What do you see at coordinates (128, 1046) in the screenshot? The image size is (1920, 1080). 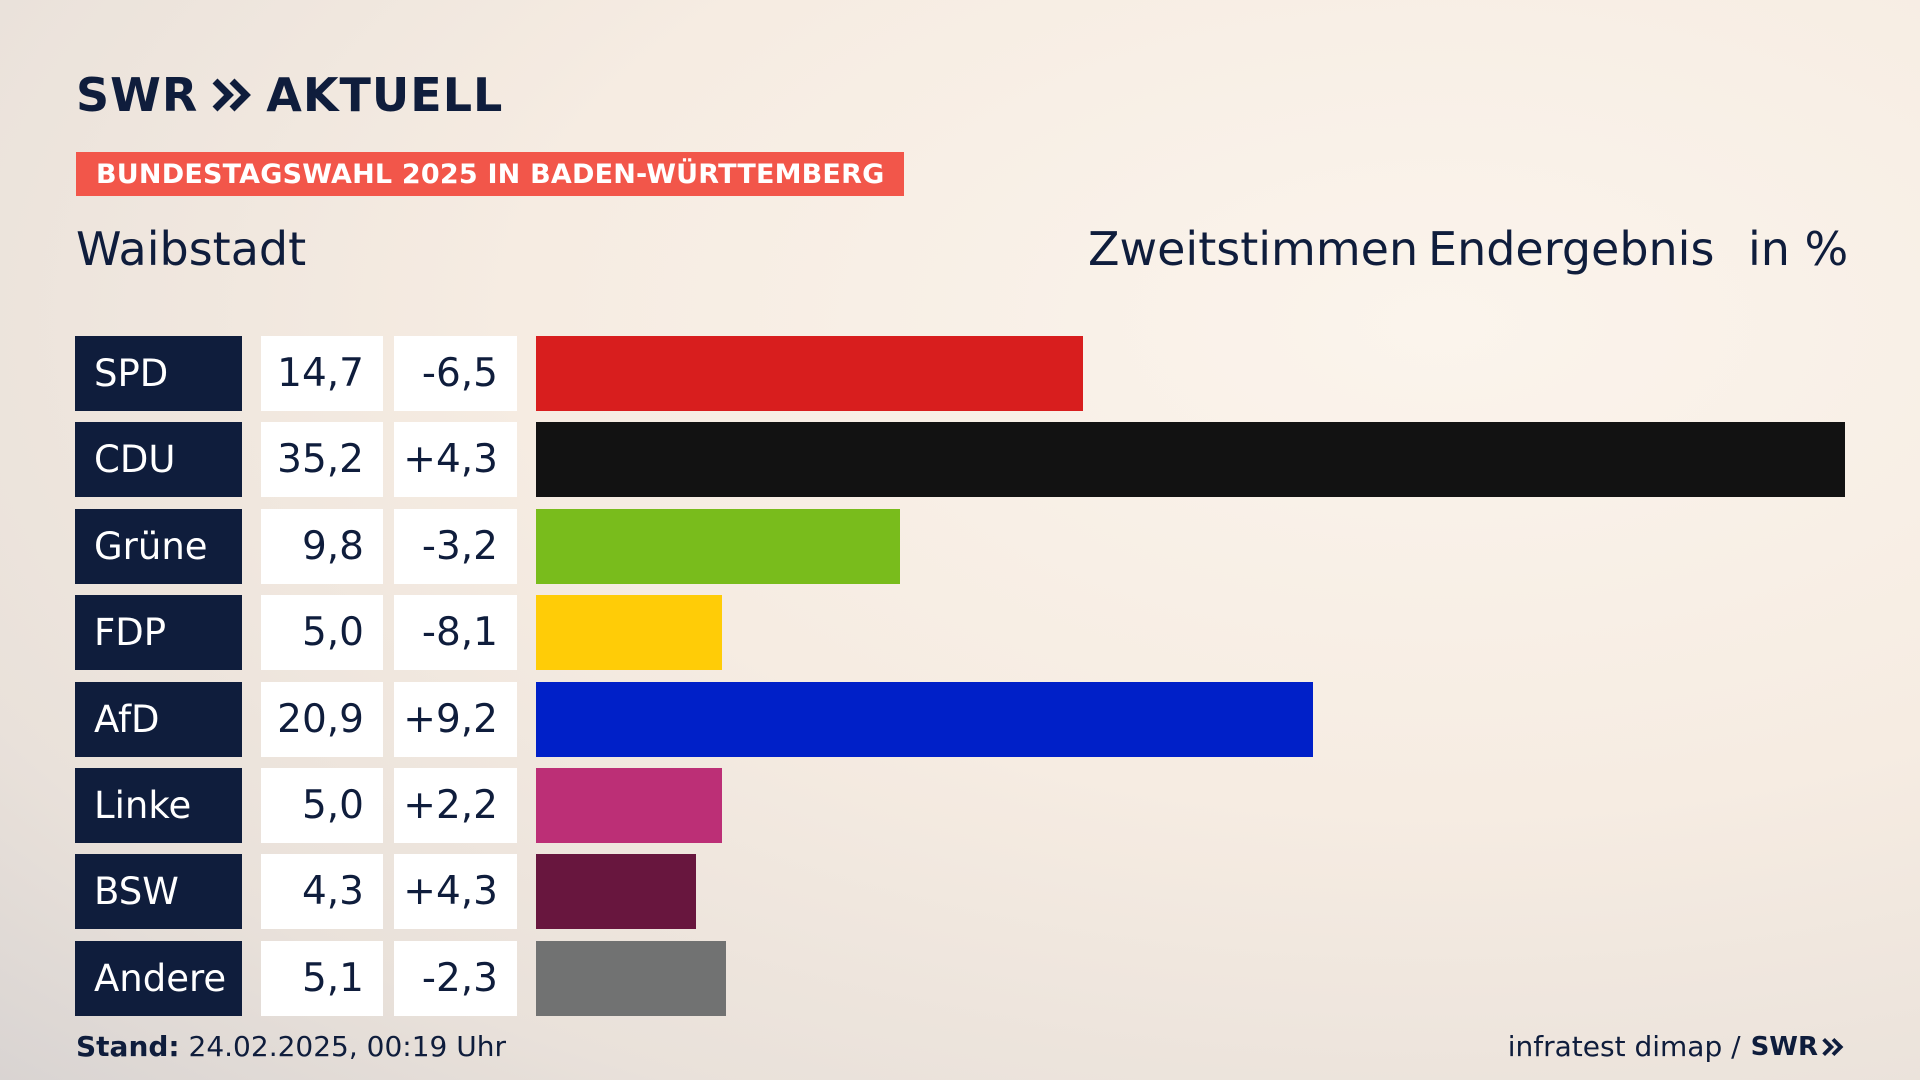 I see `stand-label: Stand:` at bounding box center [128, 1046].